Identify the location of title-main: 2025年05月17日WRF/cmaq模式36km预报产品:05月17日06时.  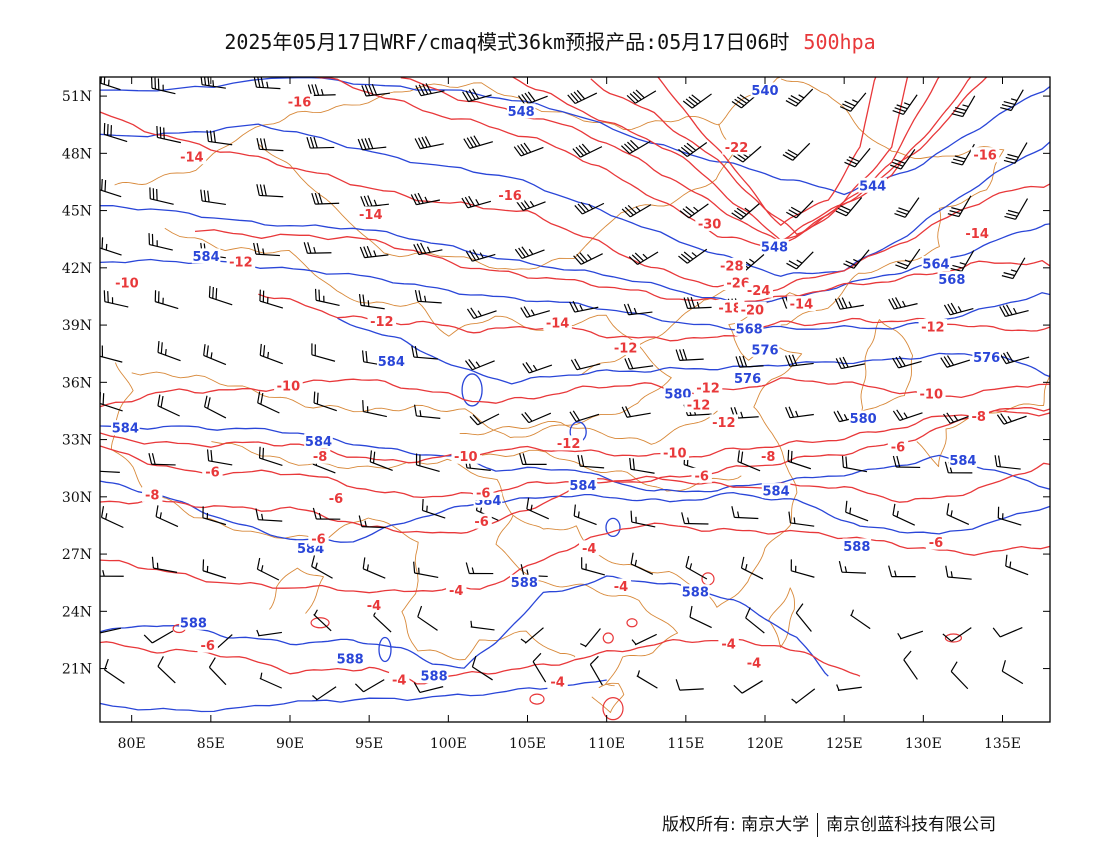
(507, 42).